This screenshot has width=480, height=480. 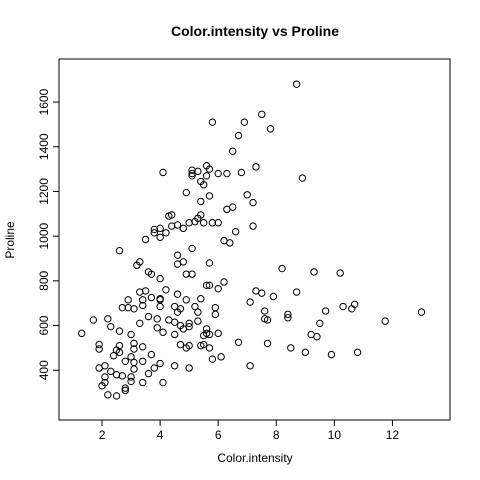 What do you see at coordinates (255, 31) in the screenshot?
I see `chart-title: Color.intensity vs Proline` at bounding box center [255, 31].